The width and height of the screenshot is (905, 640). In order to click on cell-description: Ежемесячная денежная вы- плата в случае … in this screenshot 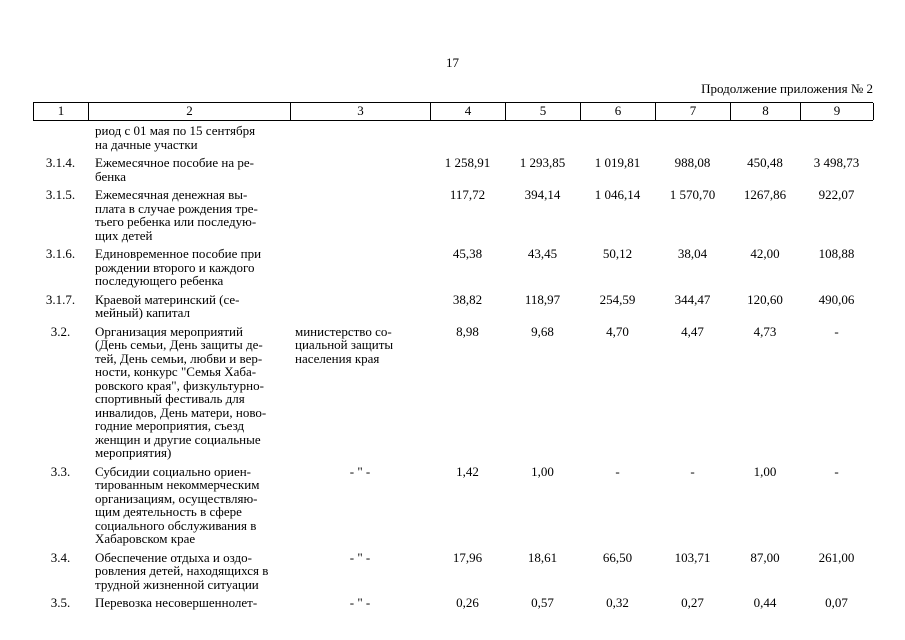, I will do `click(176, 215)`.